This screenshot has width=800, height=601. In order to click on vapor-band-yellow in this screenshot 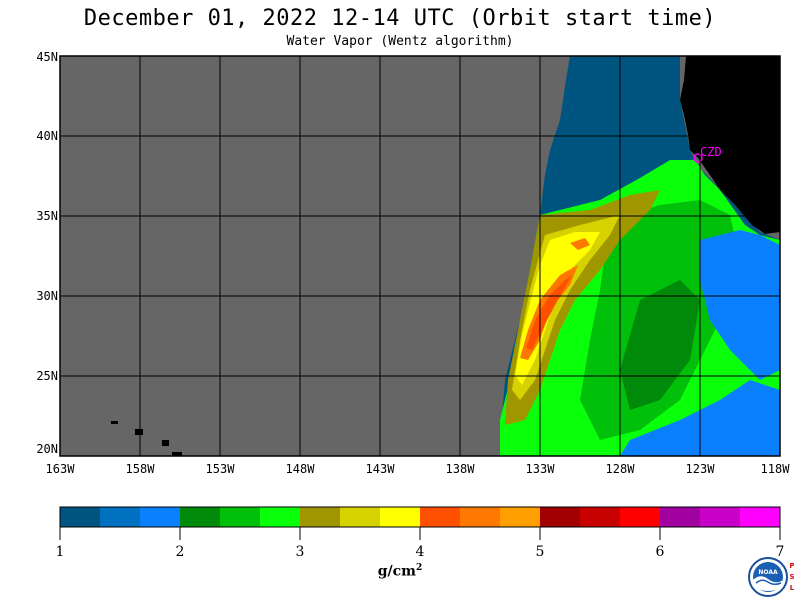, I will do `click(557, 308)`.